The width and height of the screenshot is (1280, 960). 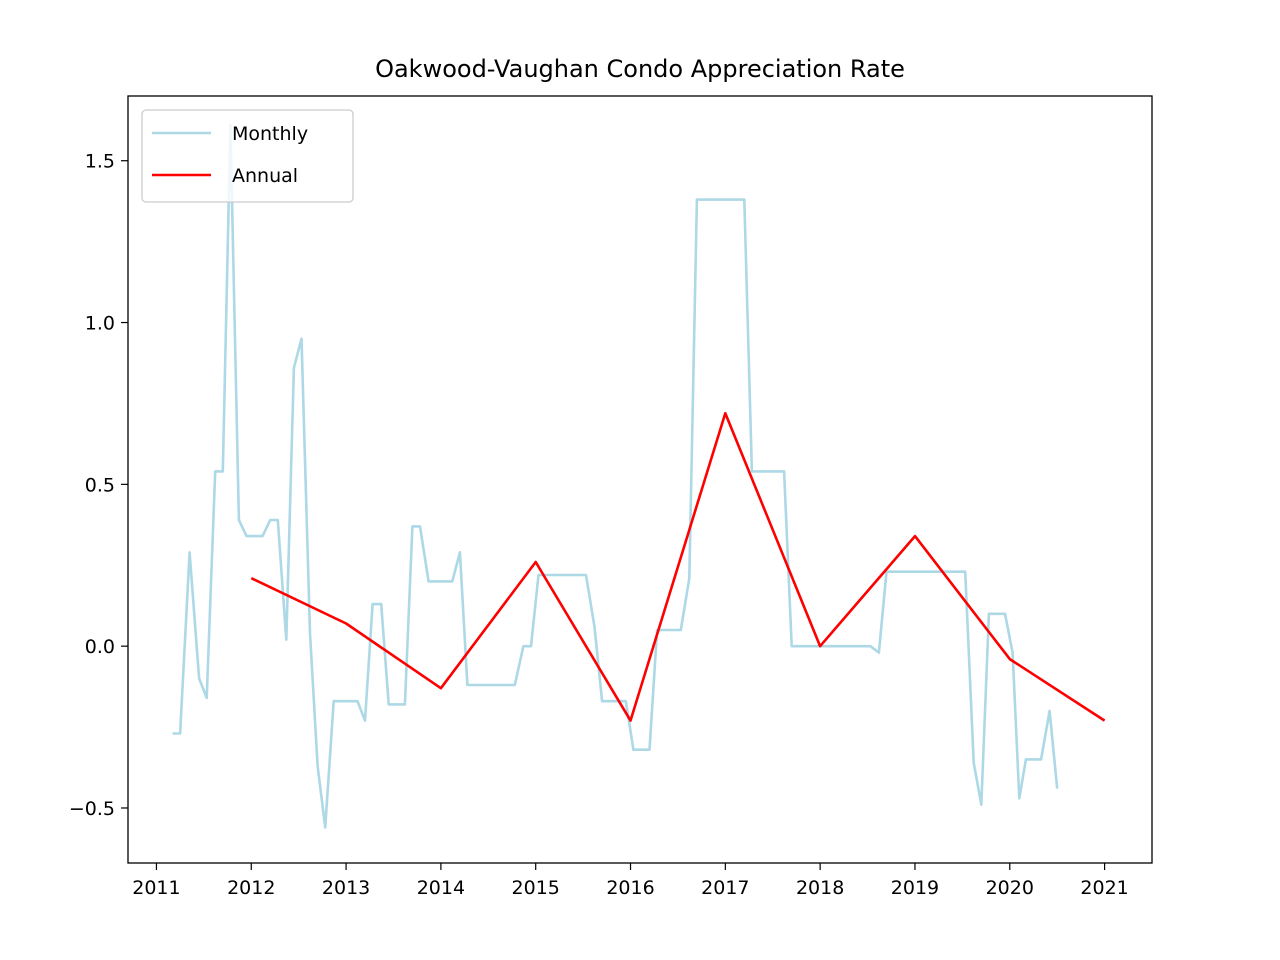 I want to click on x-tick-label: 2020, so click(x=1010, y=888).